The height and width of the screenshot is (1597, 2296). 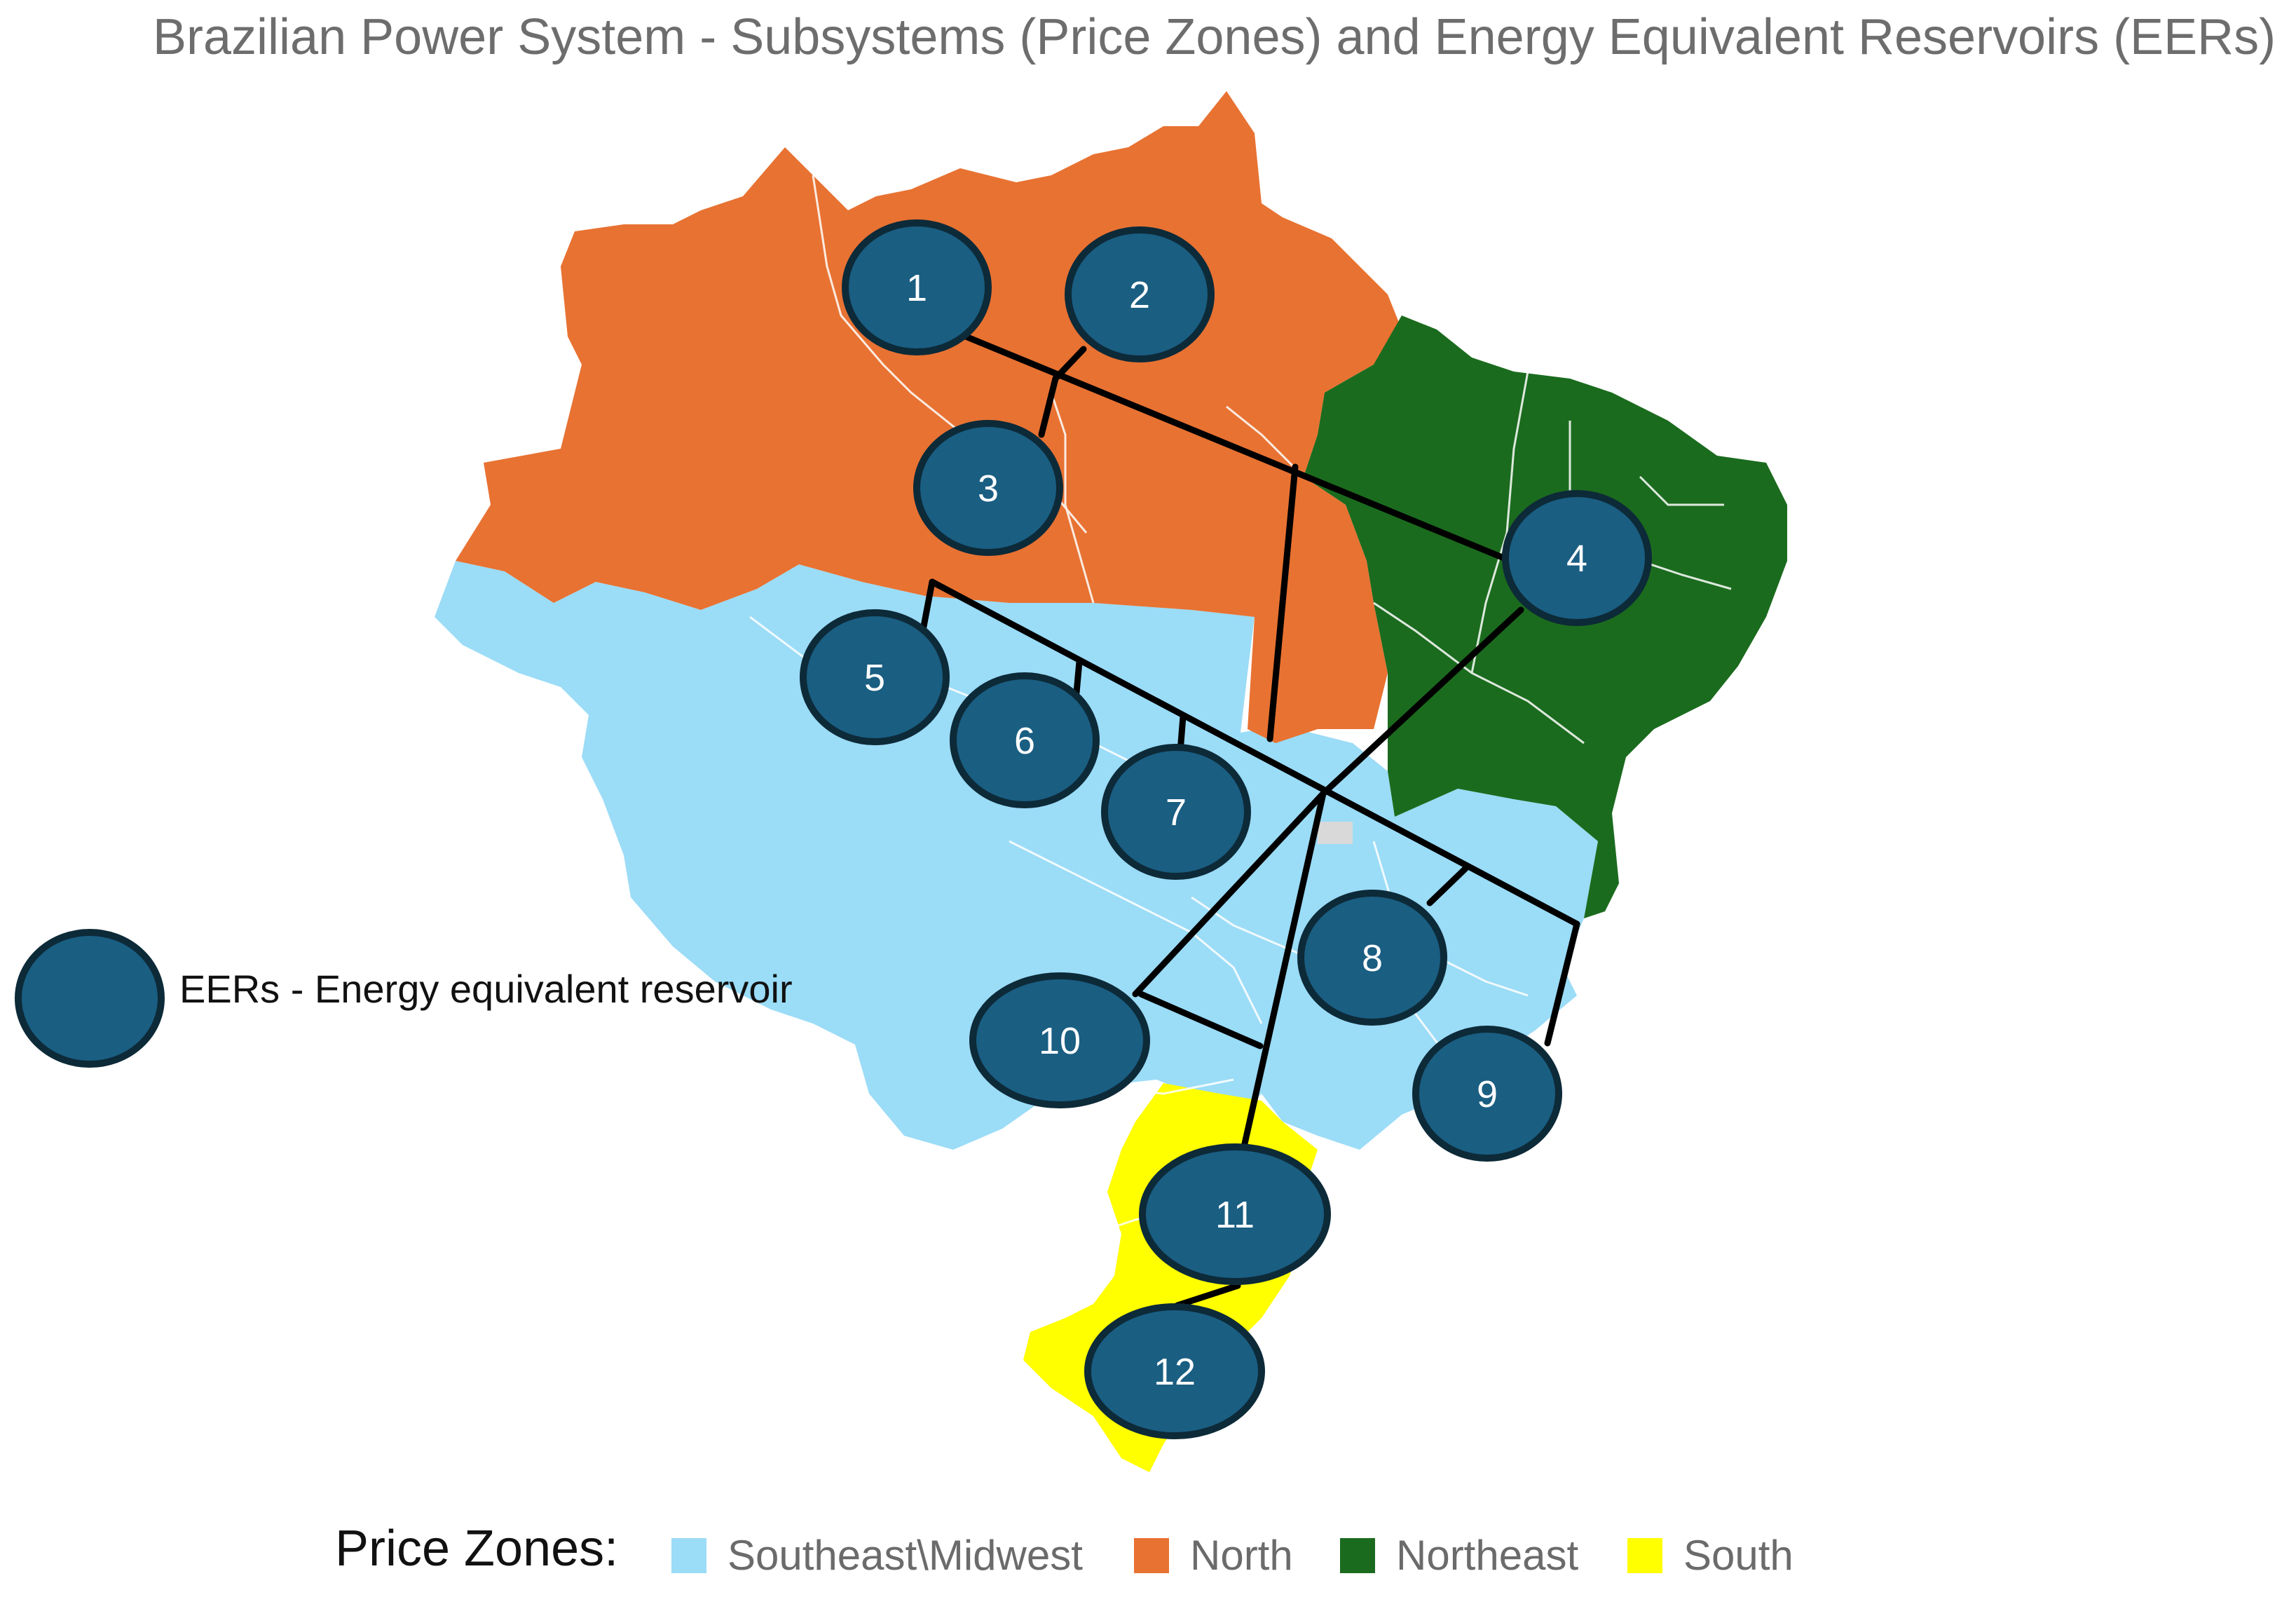 I want to click on eer-node-9-ellipse, so click(x=1487, y=1094).